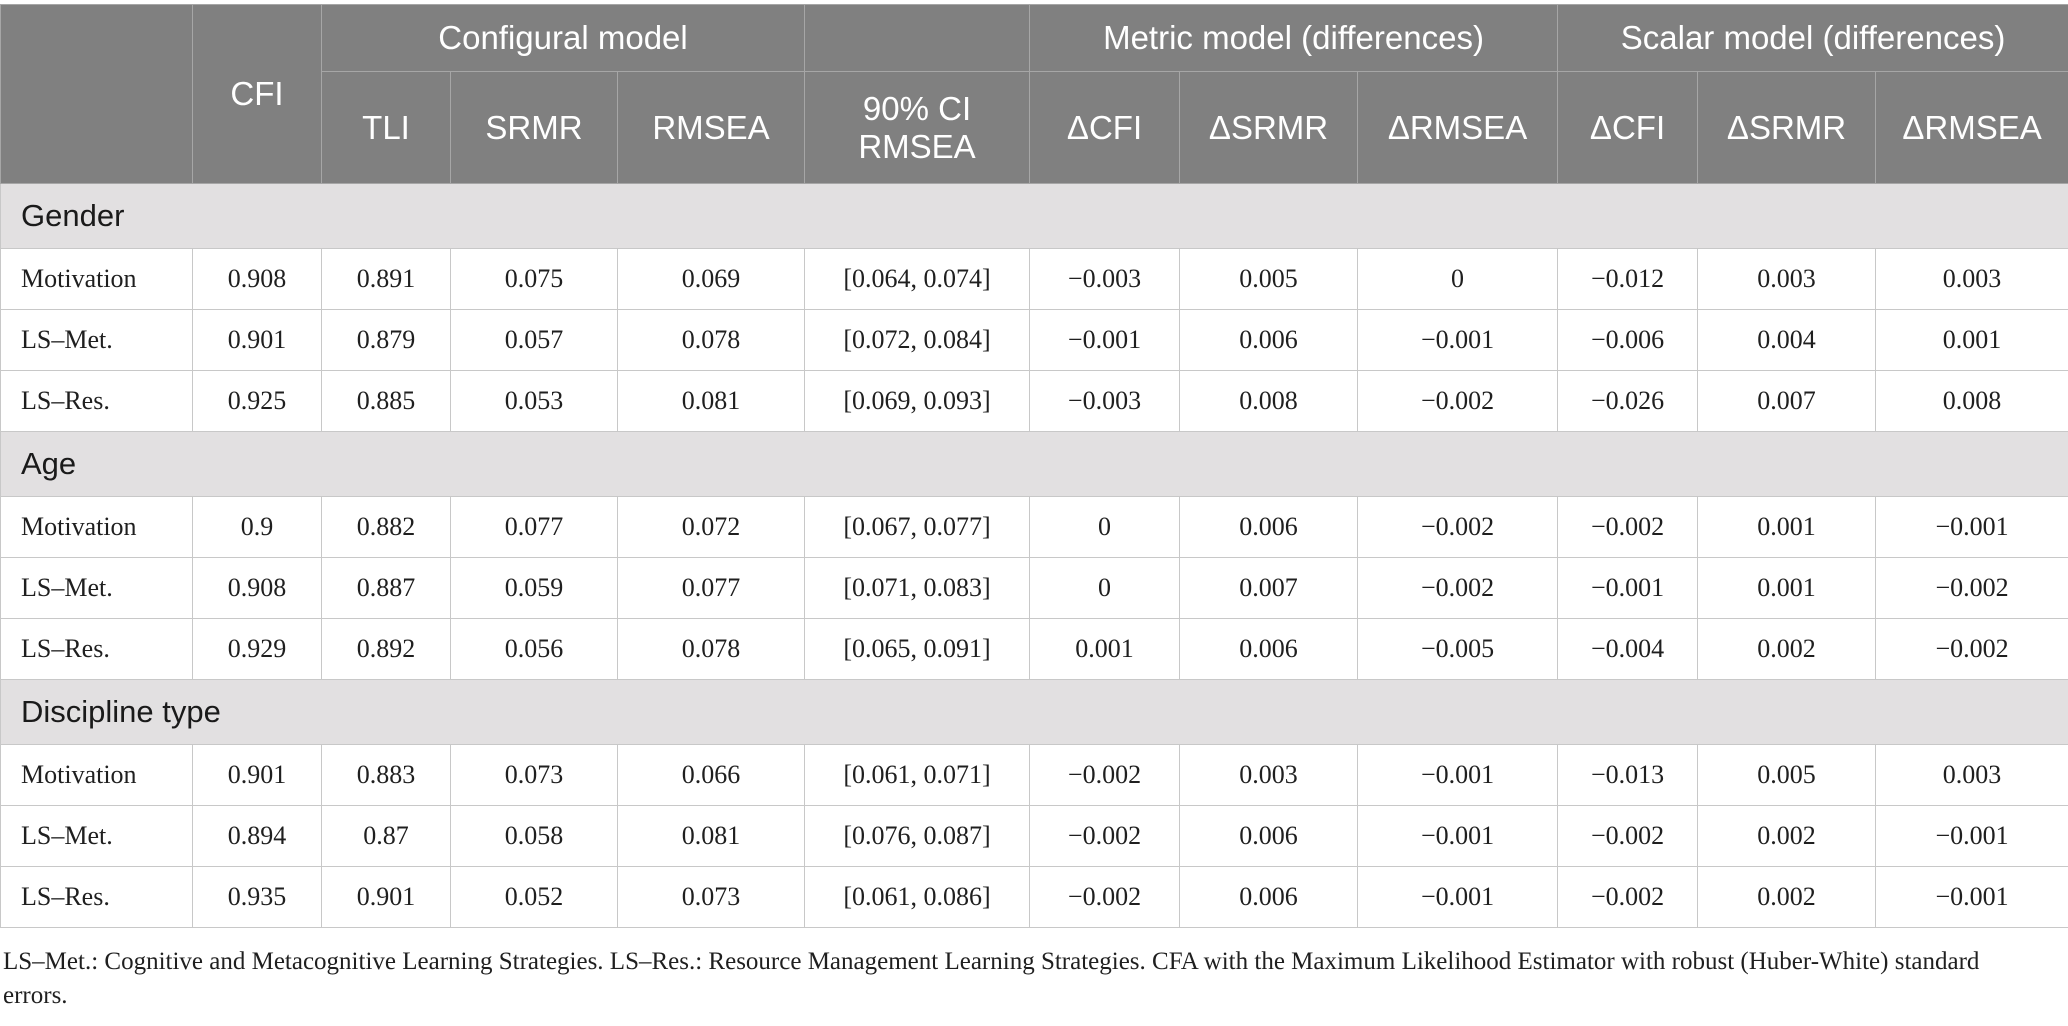 This screenshot has height=1026, width=2068. I want to click on group-header-blank, so click(917, 38).